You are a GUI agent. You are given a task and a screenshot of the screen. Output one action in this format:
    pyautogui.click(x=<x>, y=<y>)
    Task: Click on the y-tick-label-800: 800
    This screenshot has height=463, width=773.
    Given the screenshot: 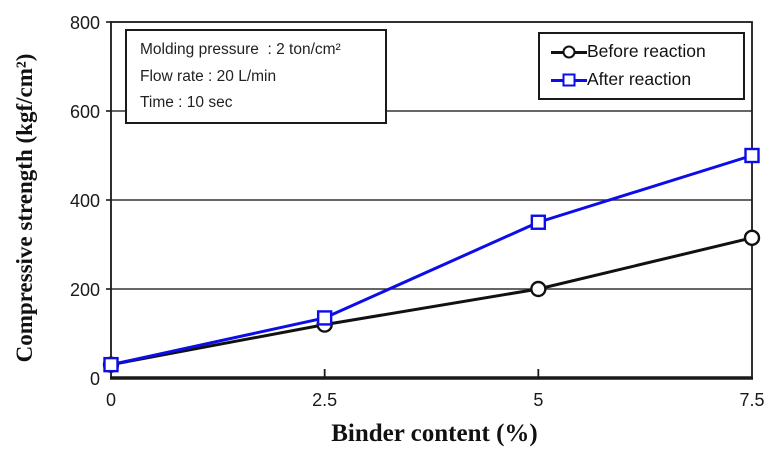 What is the action you would take?
    pyautogui.click(x=84, y=23)
    